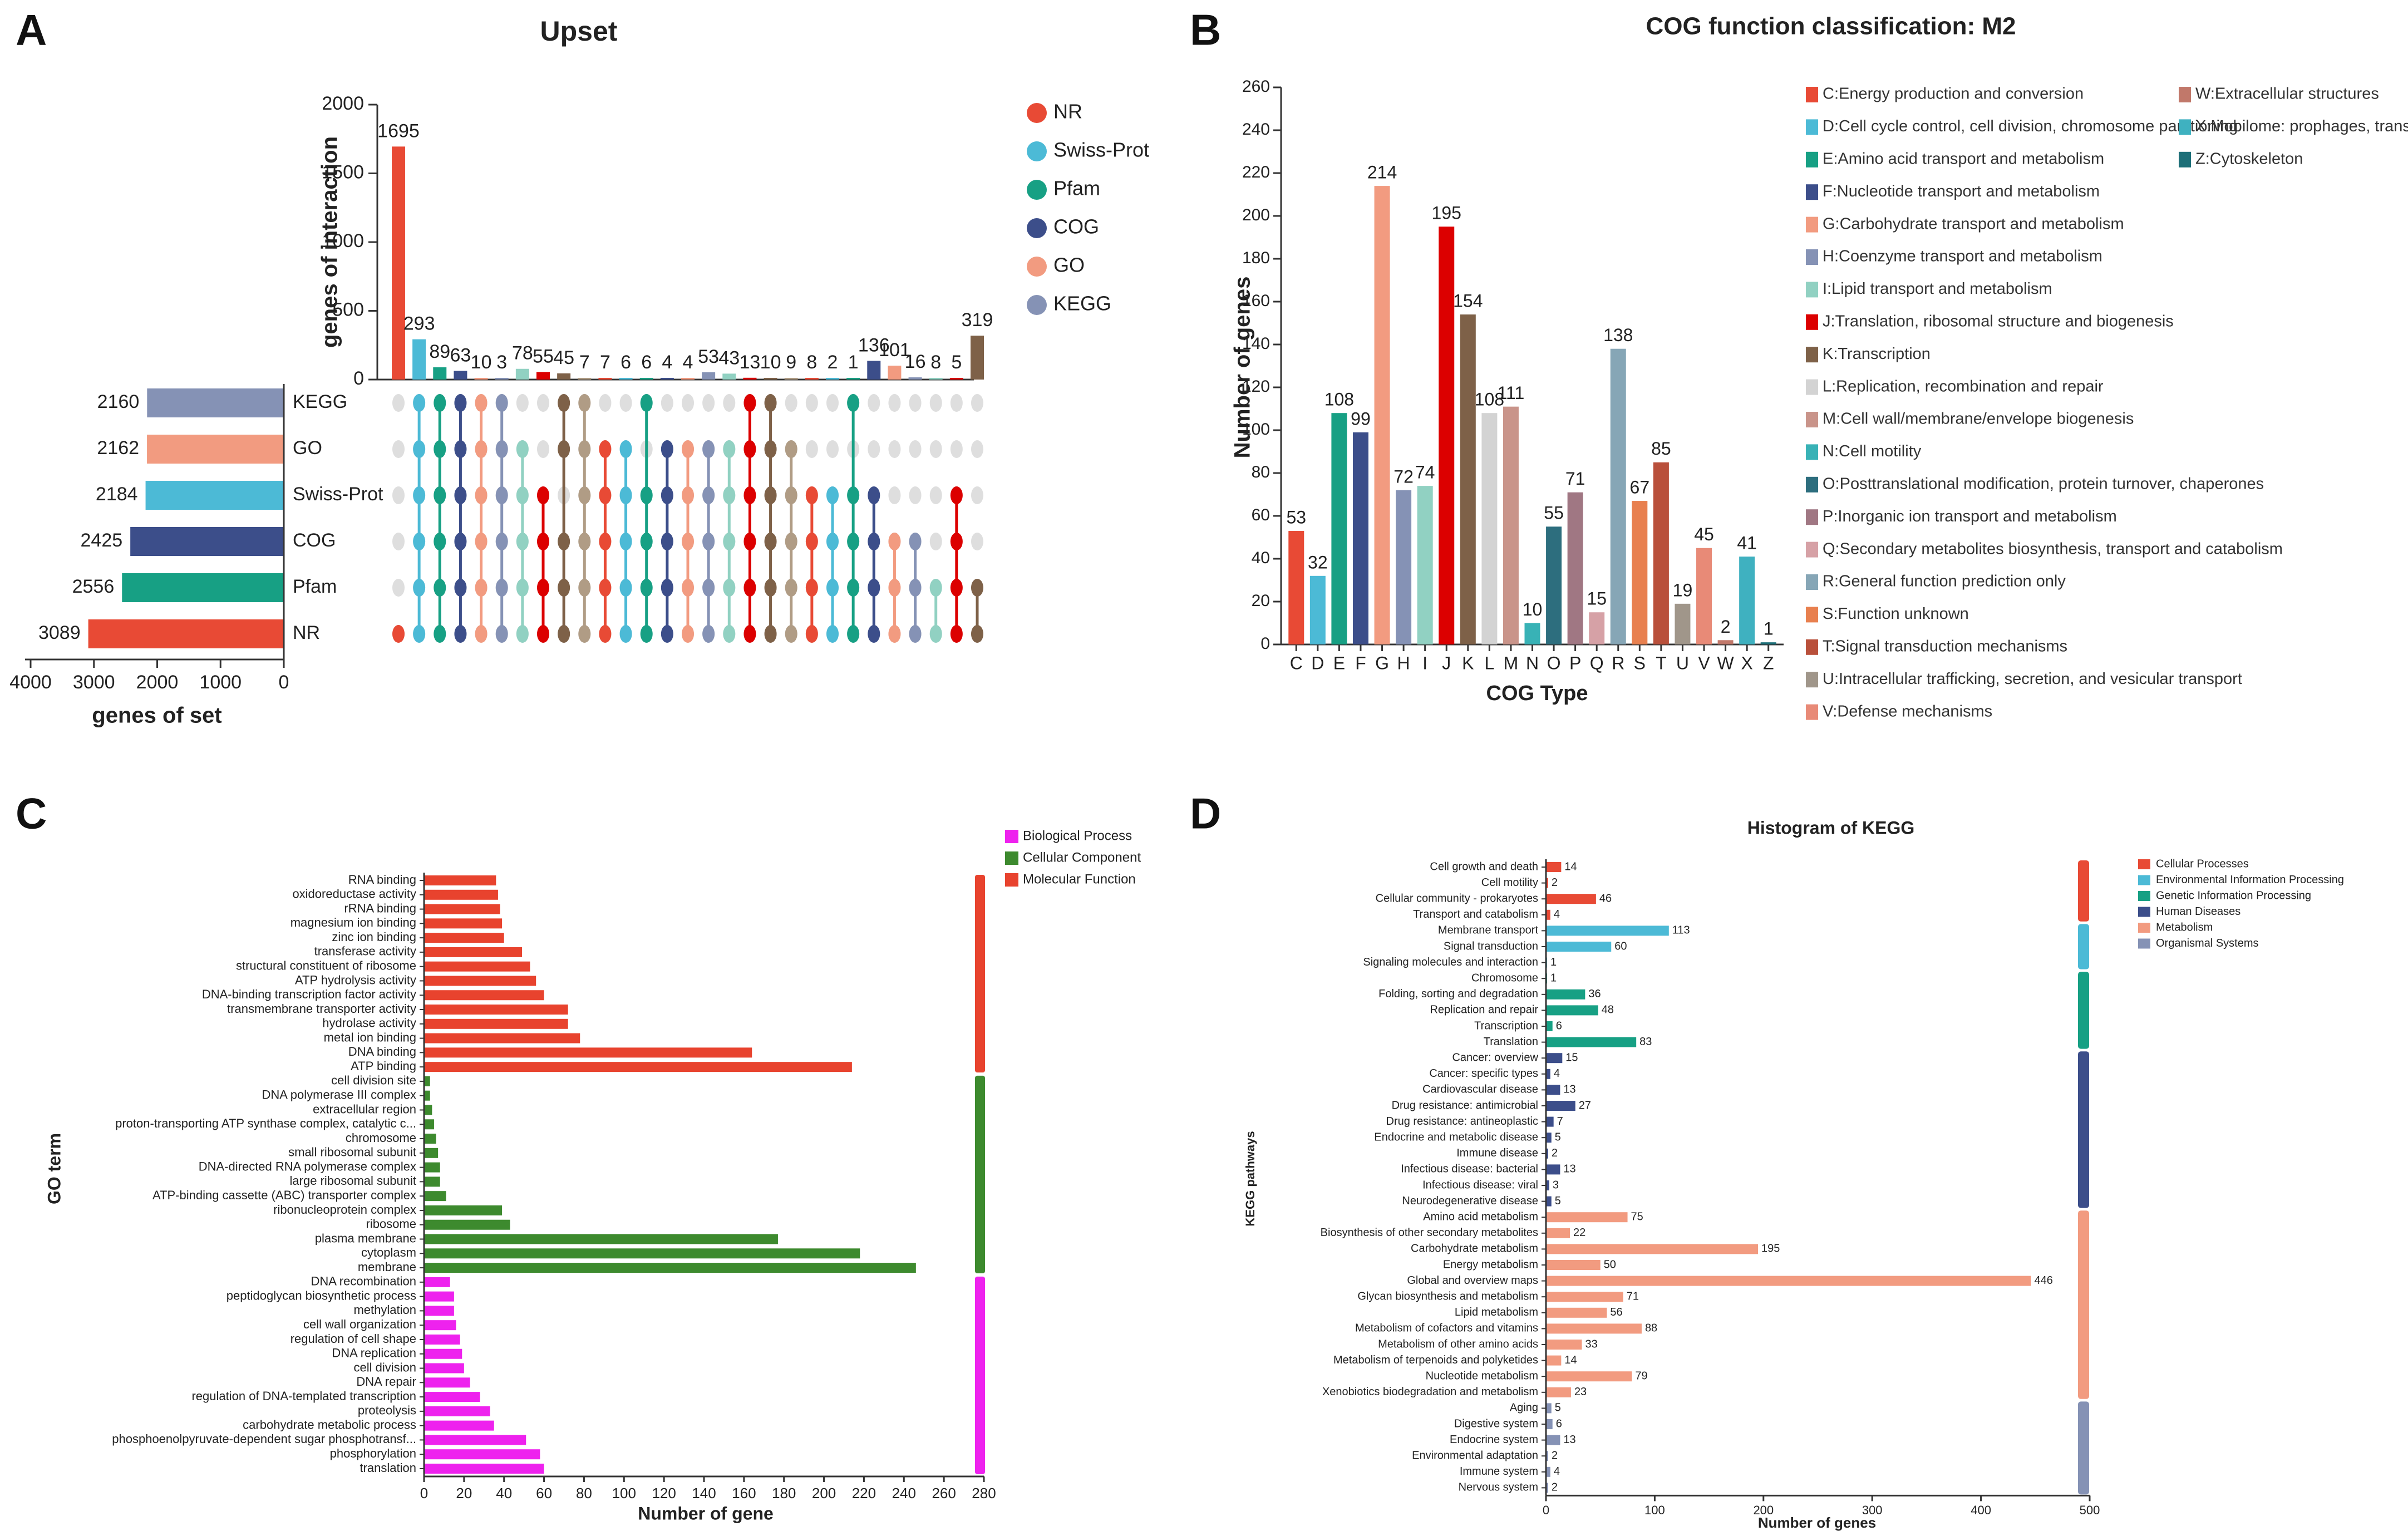  Describe the element at coordinates (1082, 303) in the screenshot. I see `upset-legend-label: KEGG` at that location.